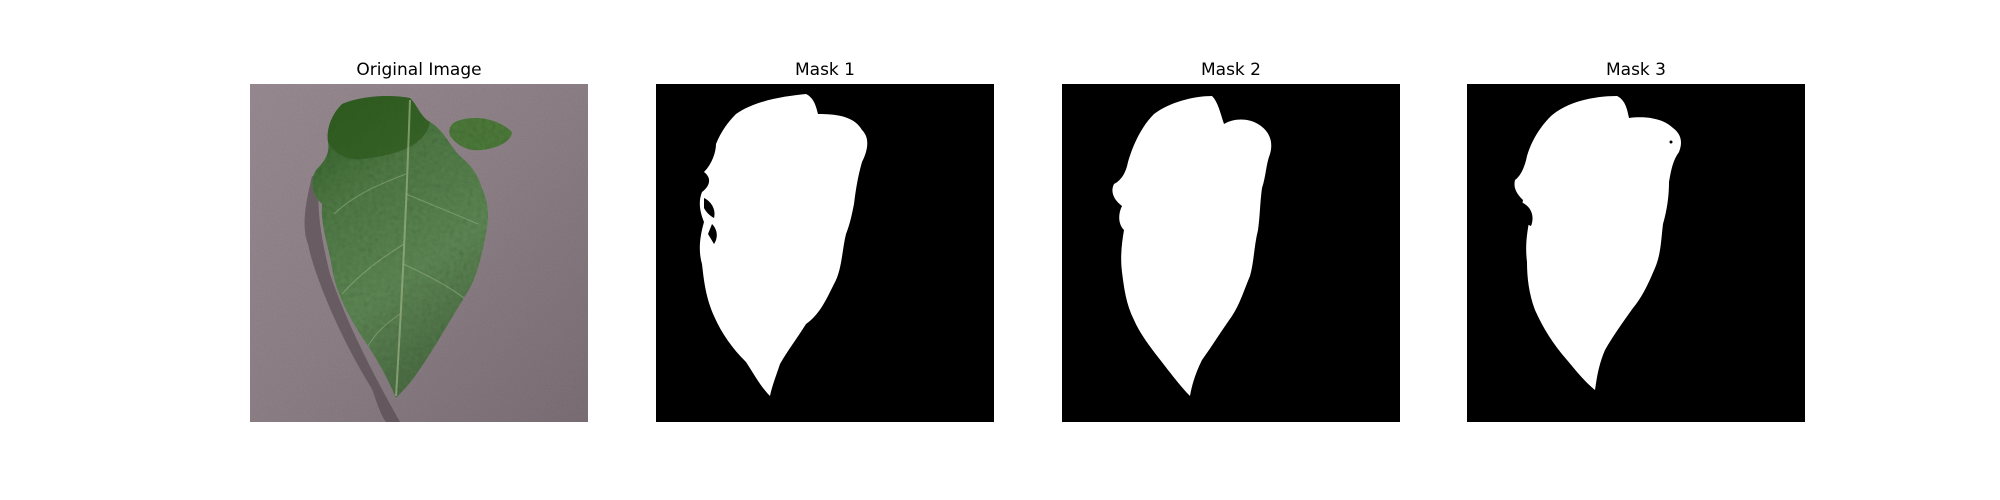 The image size is (2000, 500). Describe the element at coordinates (824, 70) in the screenshot. I see `panel-title: Mask 1` at that location.